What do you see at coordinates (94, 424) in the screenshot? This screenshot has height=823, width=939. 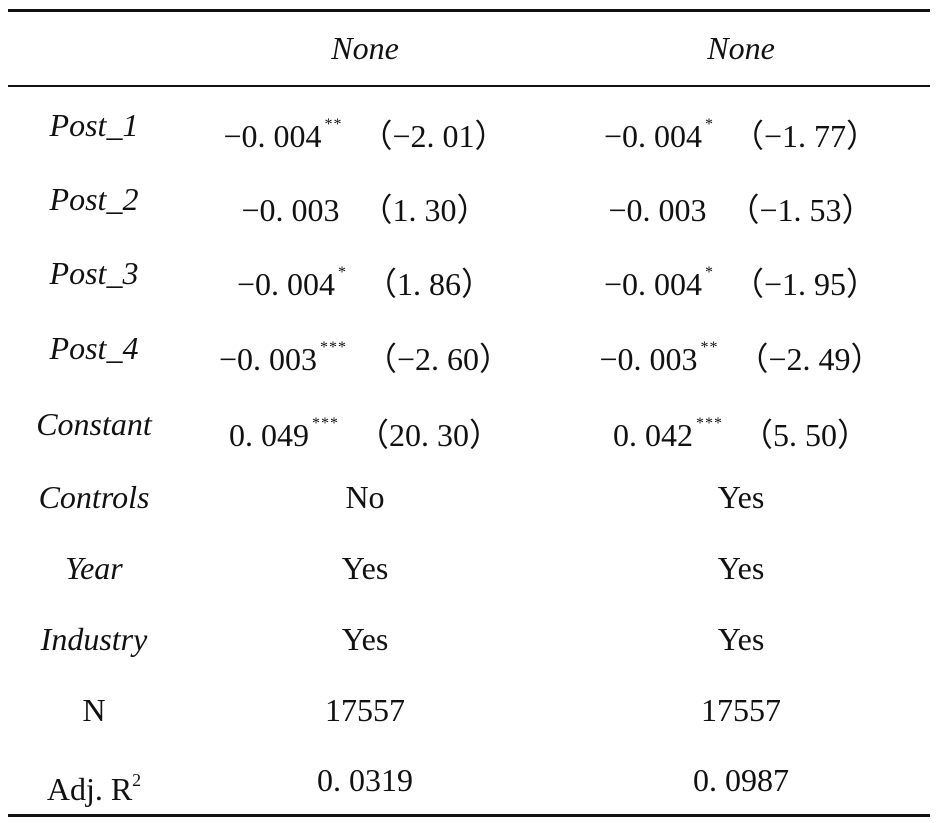 I see `row-label-constant: Constant` at bounding box center [94, 424].